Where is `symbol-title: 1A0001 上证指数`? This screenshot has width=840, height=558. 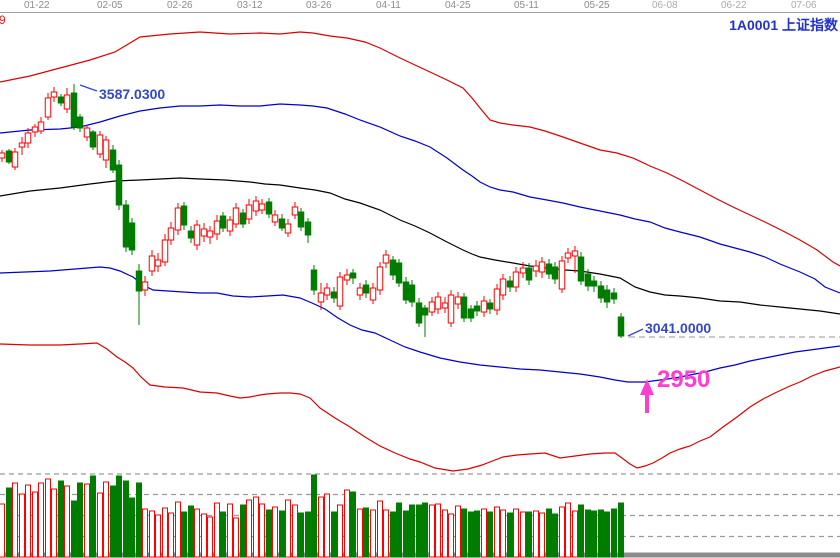 symbol-title: 1A0001 上证指数 is located at coordinates (783, 25).